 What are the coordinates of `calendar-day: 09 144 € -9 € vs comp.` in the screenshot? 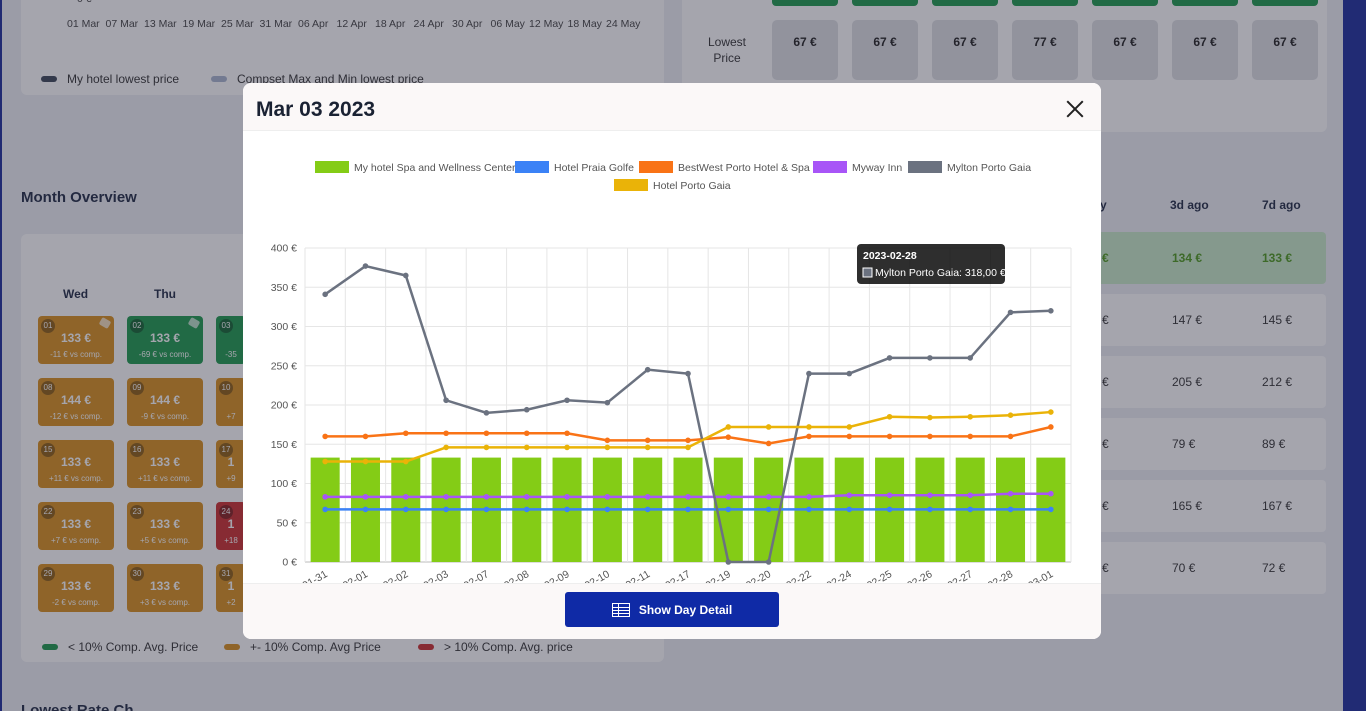 It's located at (165, 402).